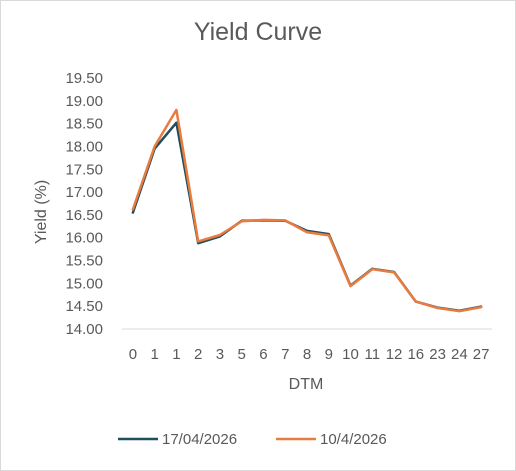 The height and width of the screenshot is (471, 516). Describe the element at coordinates (84, 101) in the screenshot. I see `y-tick-label: 19.00` at that location.